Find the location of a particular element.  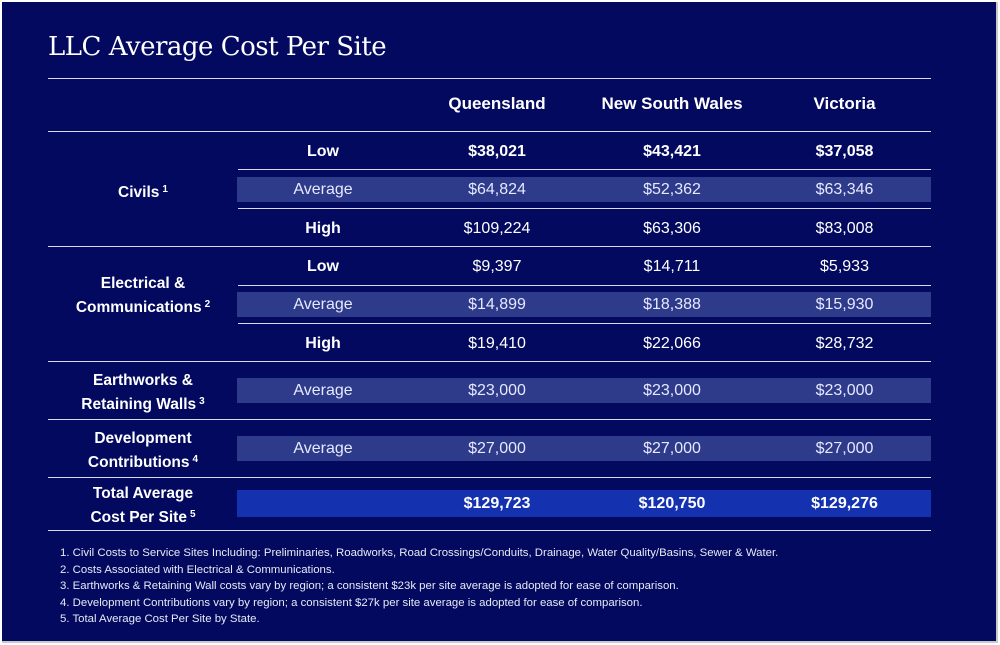

table-cell-victoria: $27,000 is located at coordinates (844, 448).